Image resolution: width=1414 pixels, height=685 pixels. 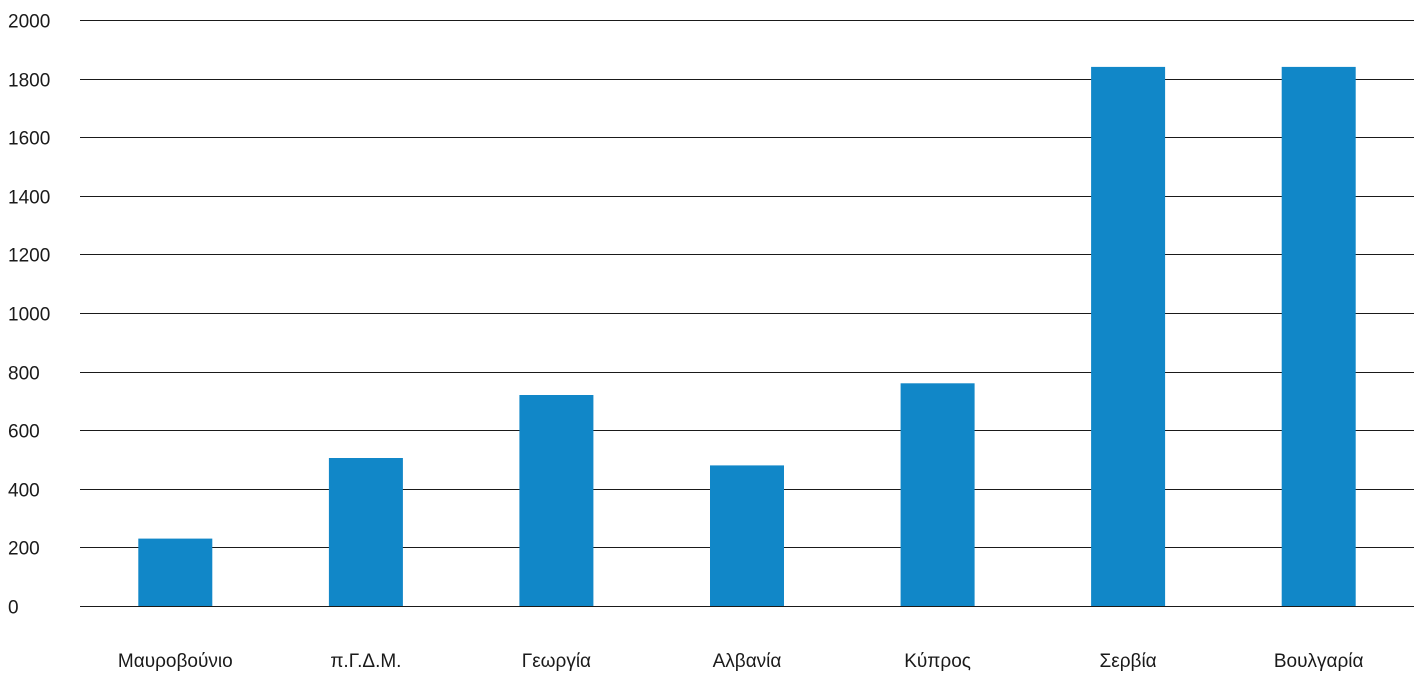 I want to click on x-category-label: Σερβία, so click(x=1128, y=661).